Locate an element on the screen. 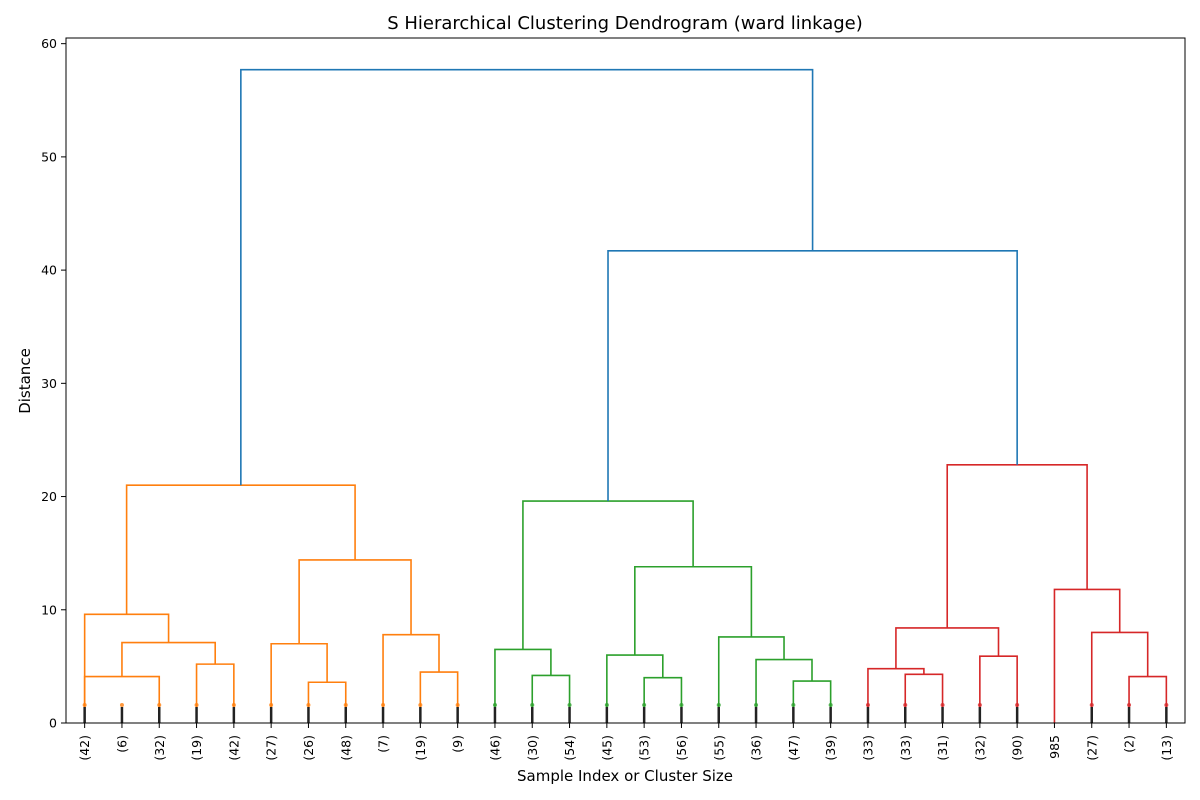  leaf-markers is located at coordinates (625, 713).